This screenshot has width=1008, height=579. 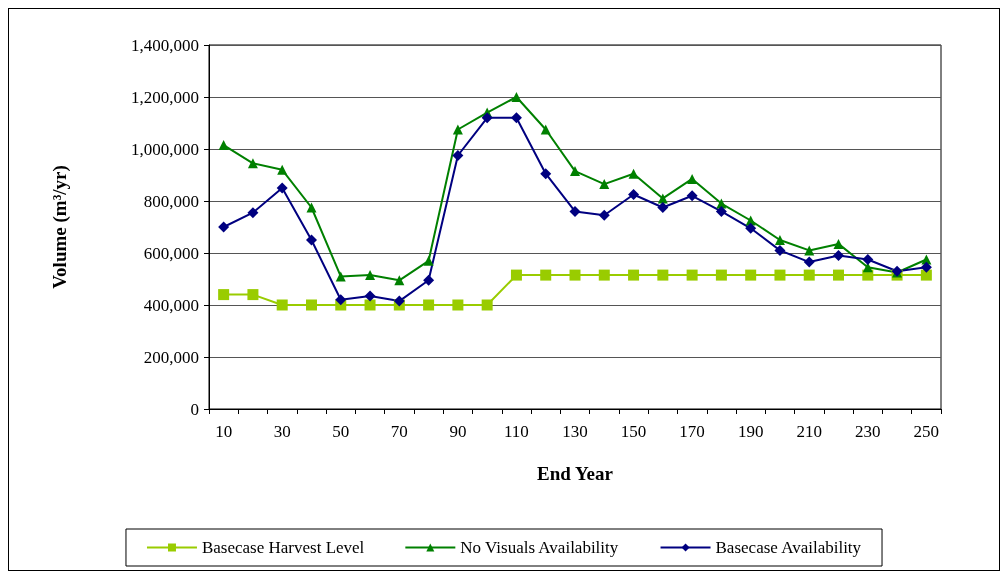 What do you see at coordinates (809, 431) in the screenshot?
I see `x-tick-label: 210` at bounding box center [809, 431].